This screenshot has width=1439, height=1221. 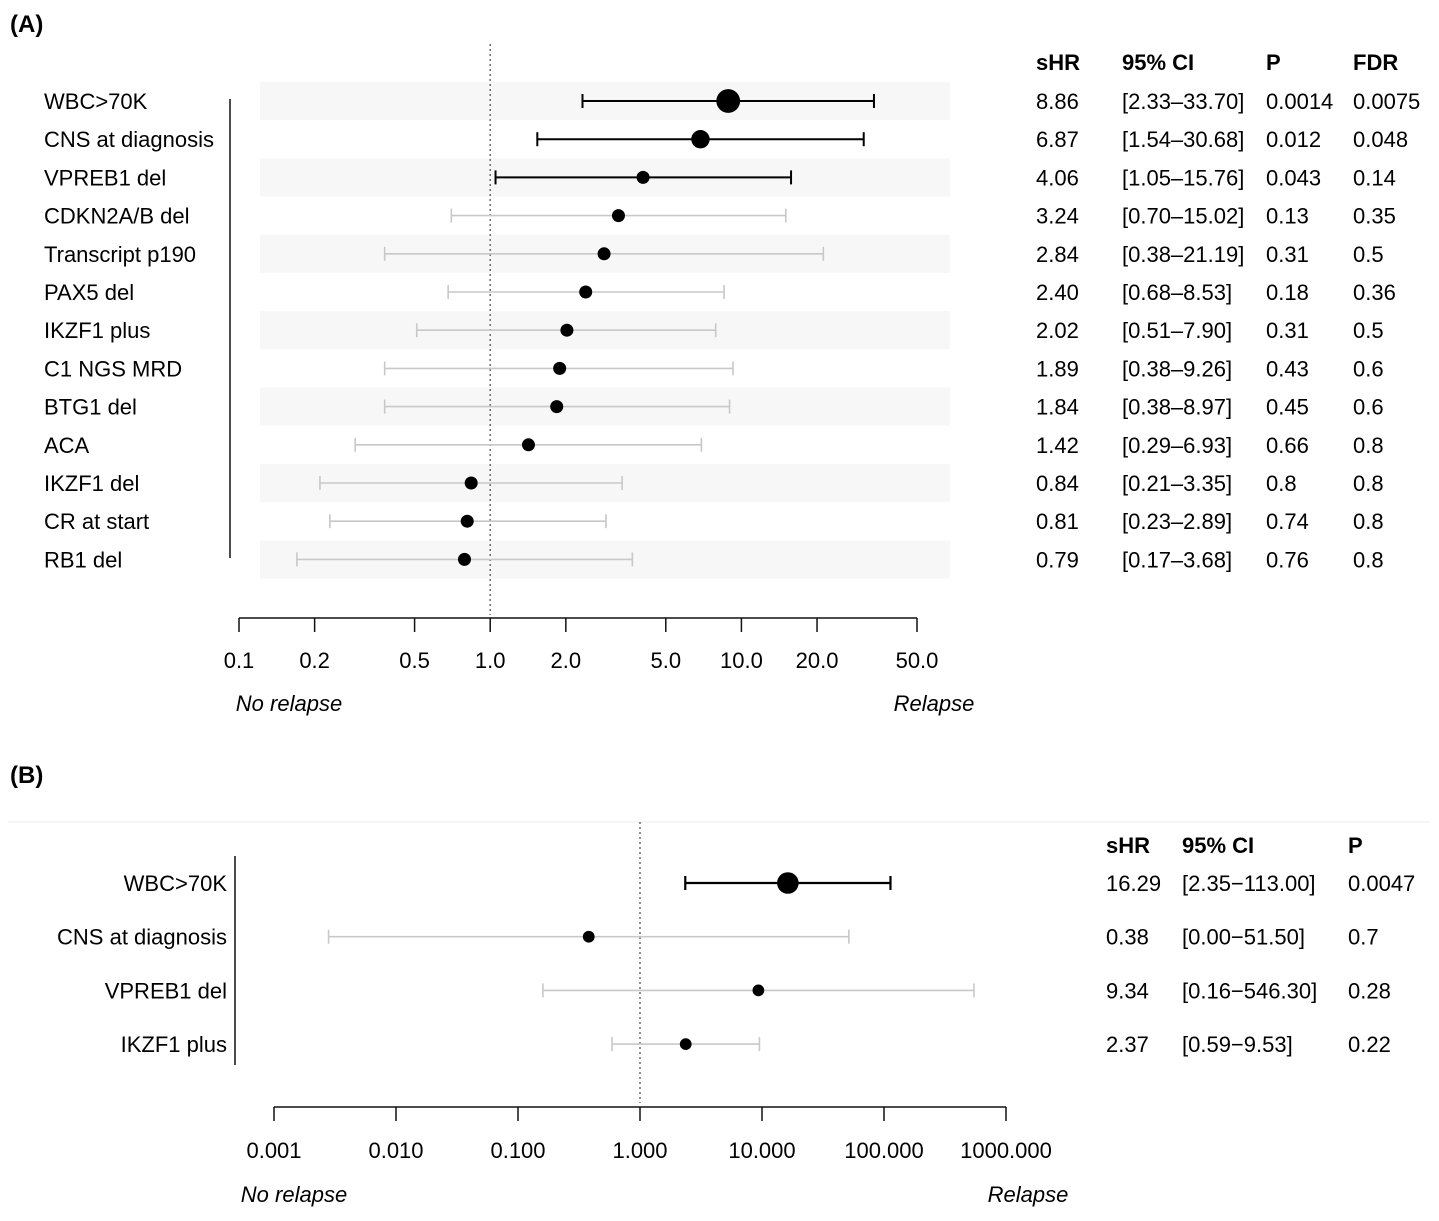 What do you see at coordinates (91, 483) in the screenshot?
I see `row-label: IKZF1 del` at bounding box center [91, 483].